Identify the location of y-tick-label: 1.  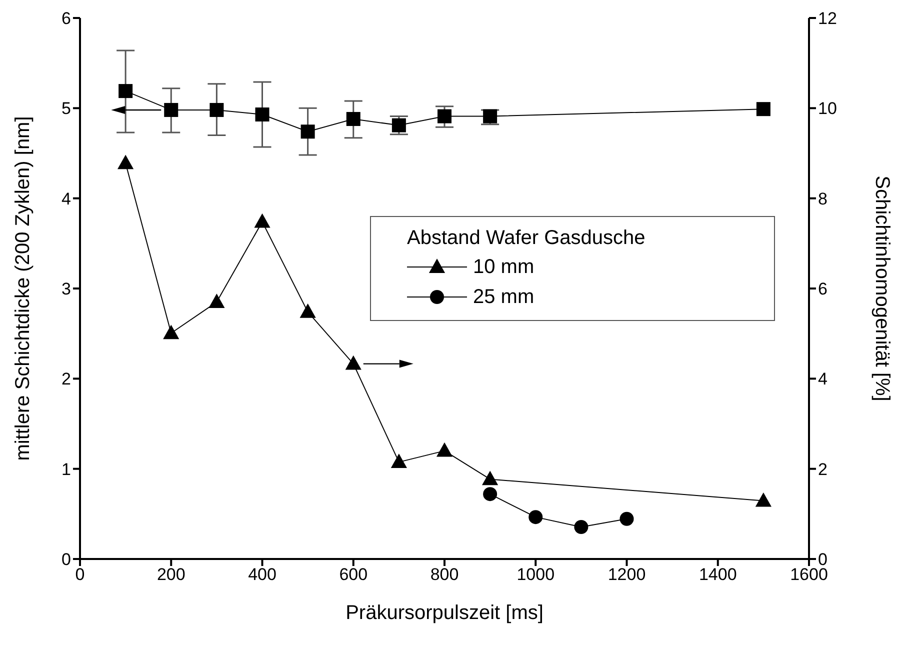
(66, 469).